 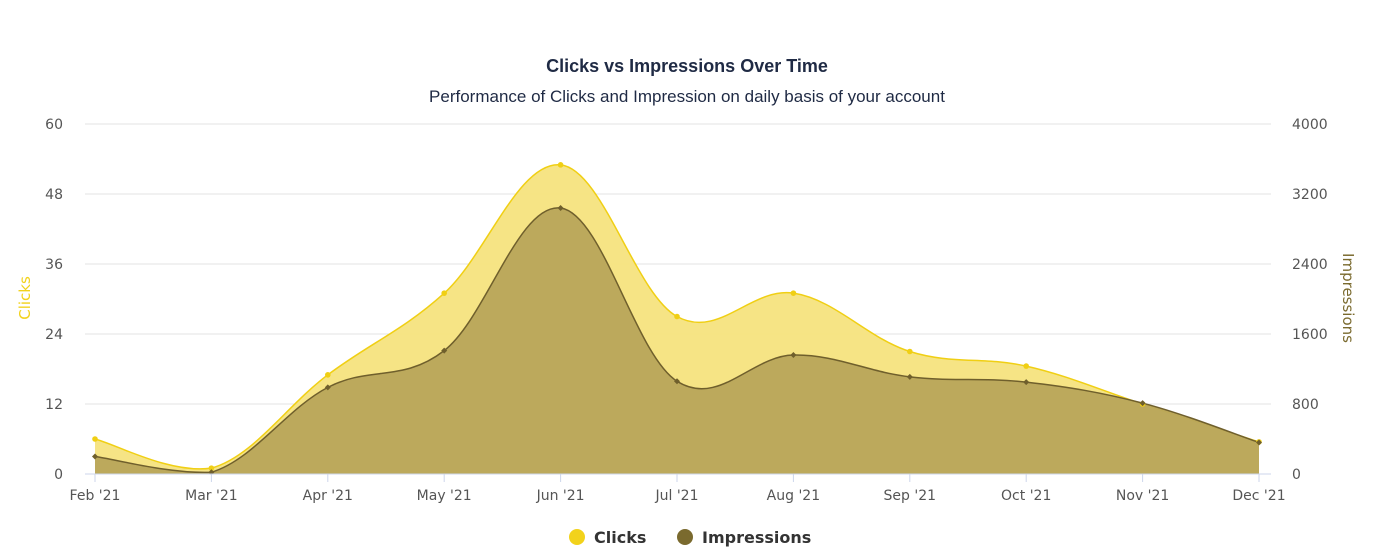 What do you see at coordinates (328, 496) in the screenshot?
I see `x-tick-label: Apr '21` at bounding box center [328, 496].